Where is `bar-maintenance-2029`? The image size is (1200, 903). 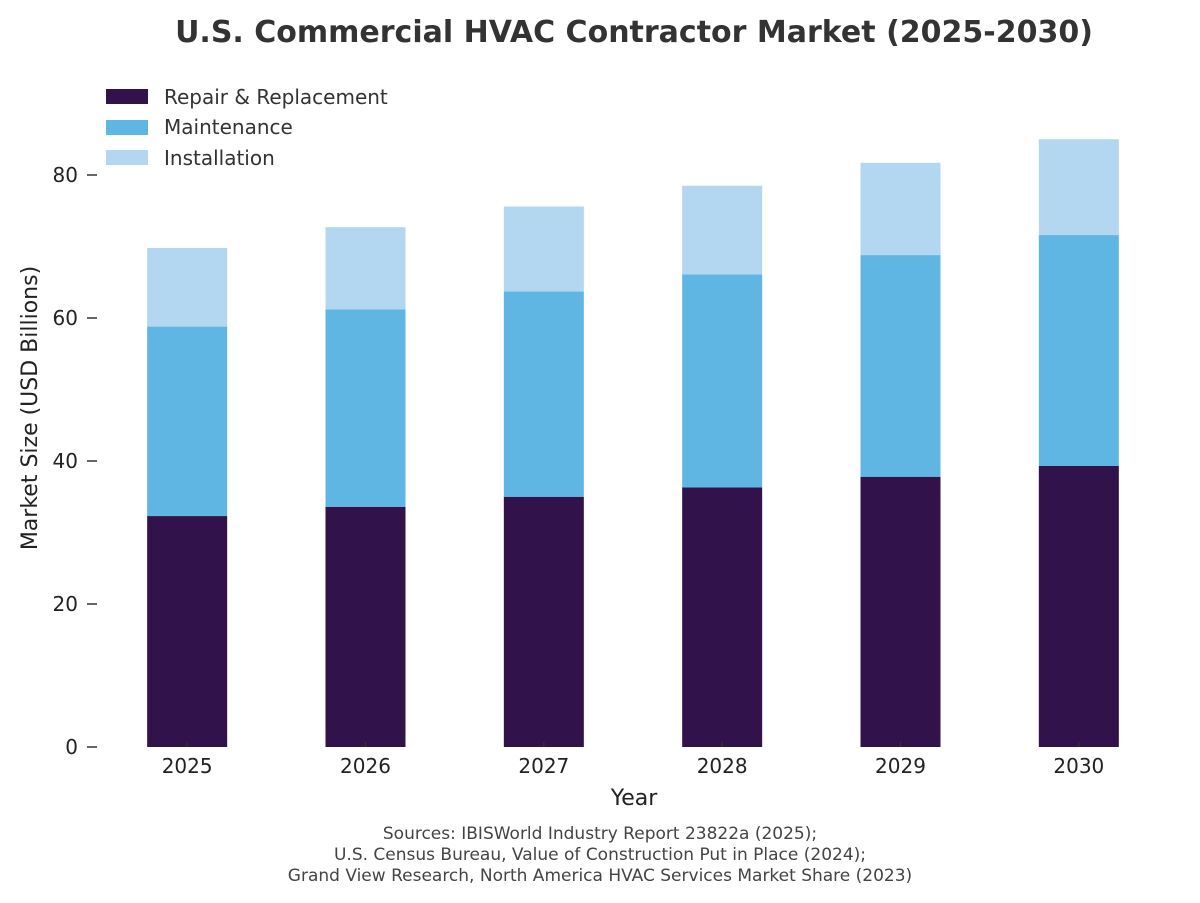 bar-maintenance-2029 is located at coordinates (900, 366).